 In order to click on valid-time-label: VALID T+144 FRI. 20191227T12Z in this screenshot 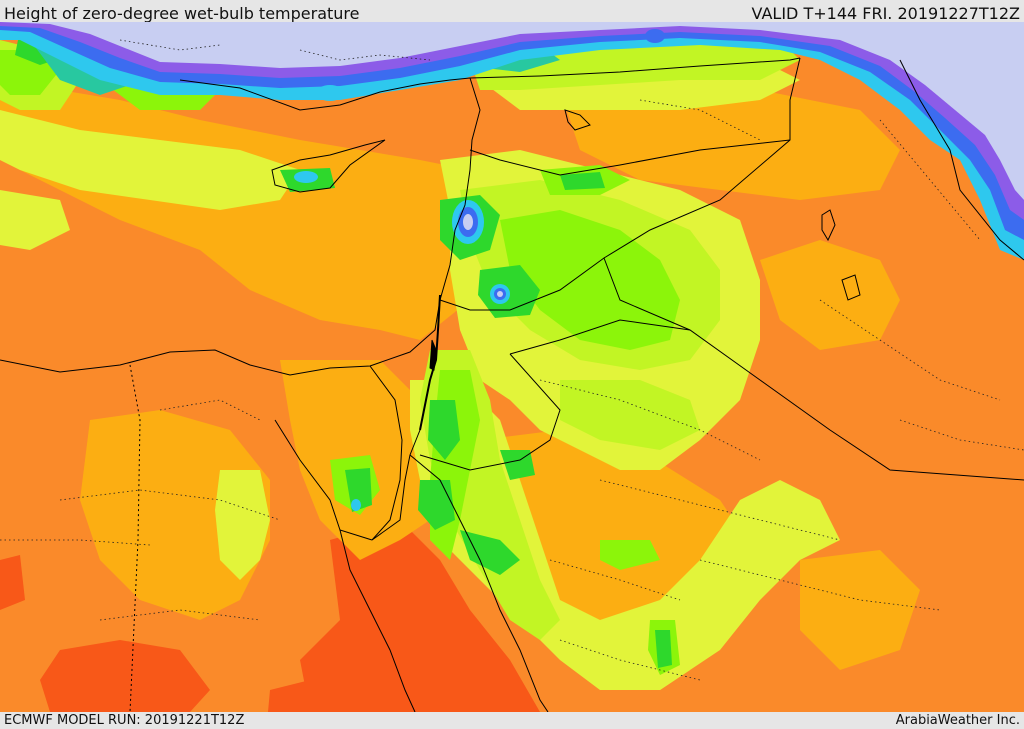, I will do `click(885, 13)`.